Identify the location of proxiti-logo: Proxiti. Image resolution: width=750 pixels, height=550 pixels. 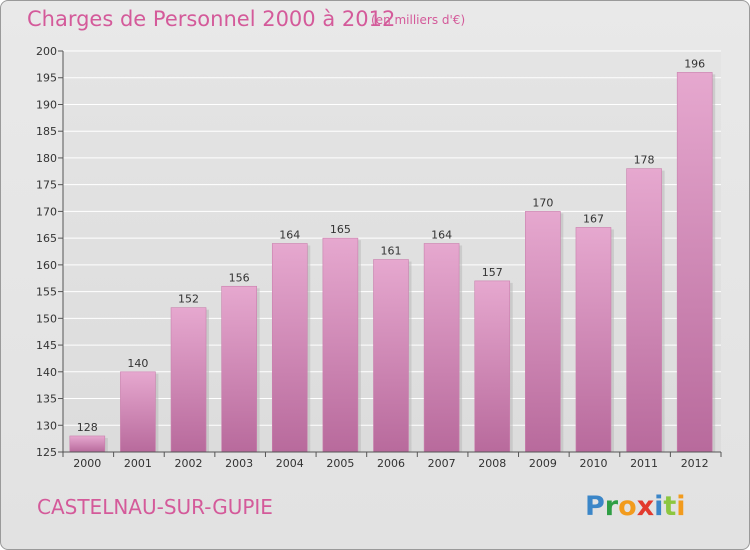
(635, 506).